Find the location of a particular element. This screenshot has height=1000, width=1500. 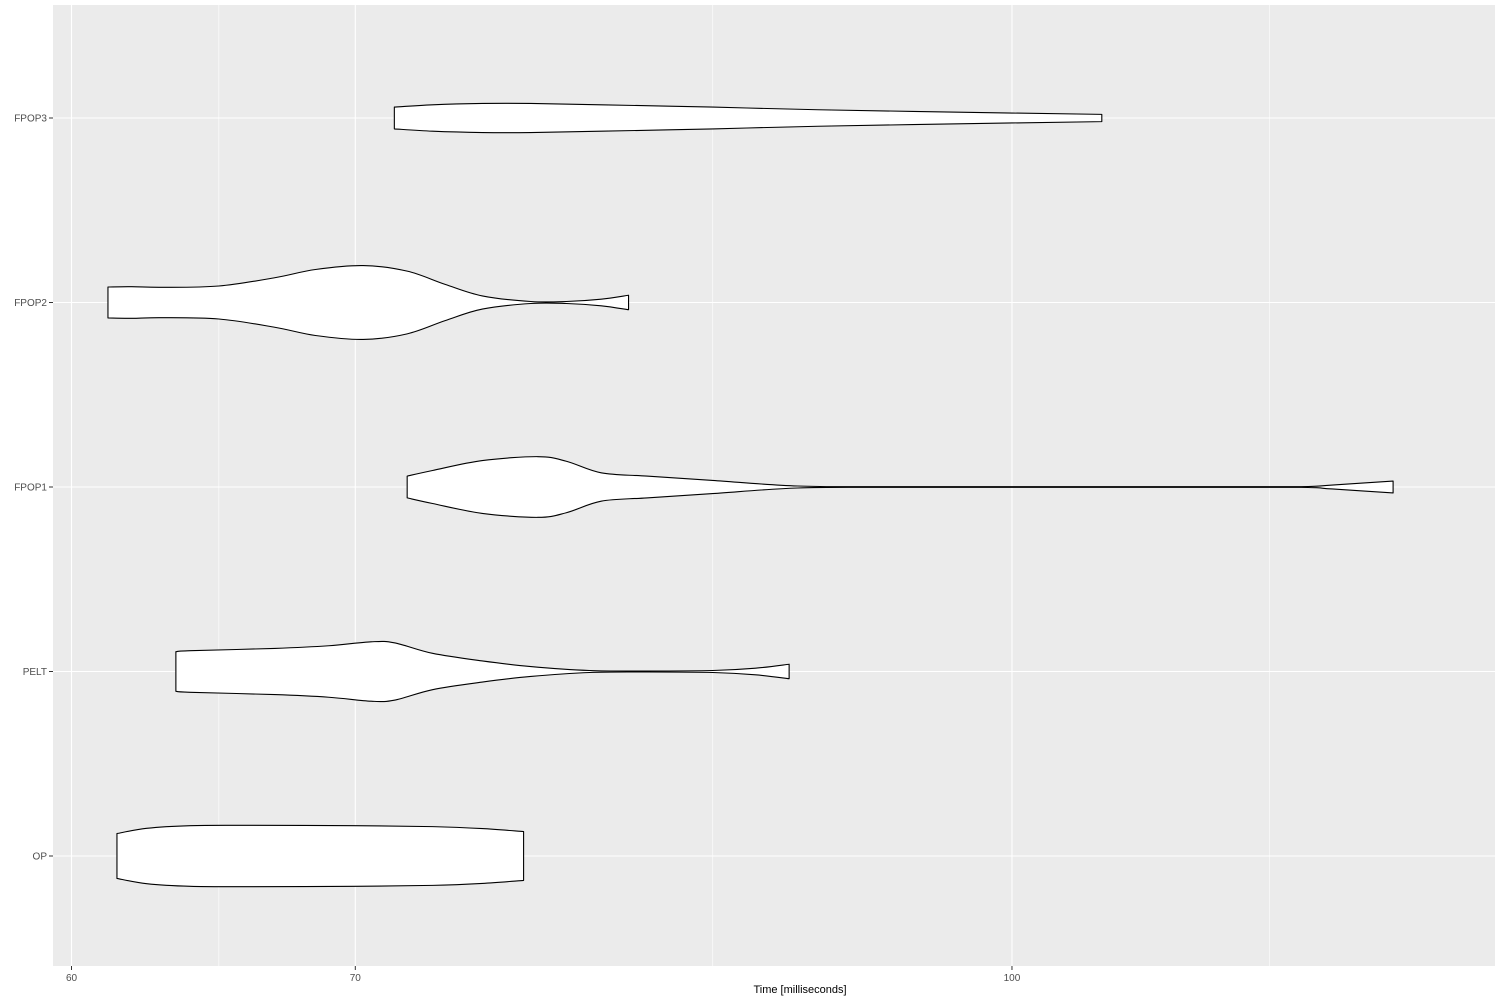

violin-pelt is located at coordinates (482, 671).